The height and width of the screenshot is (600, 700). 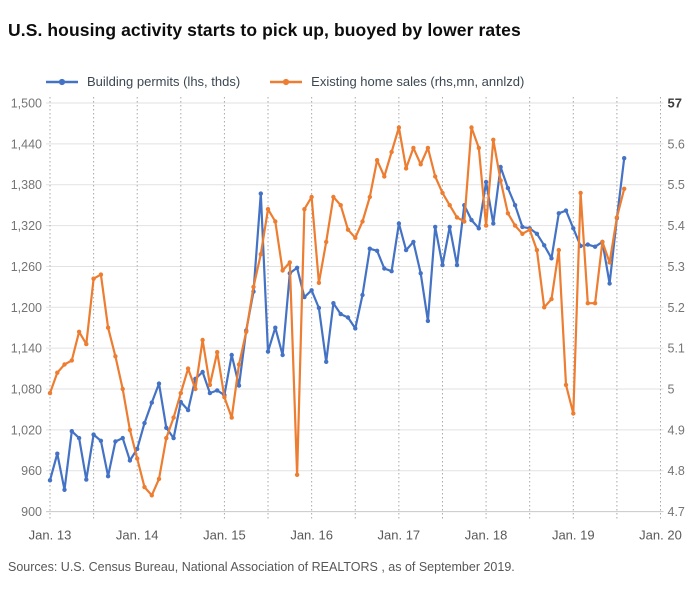 What do you see at coordinates (50, 535) in the screenshot?
I see `svg-text: Jan. 13` at bounding box center [50, 535].